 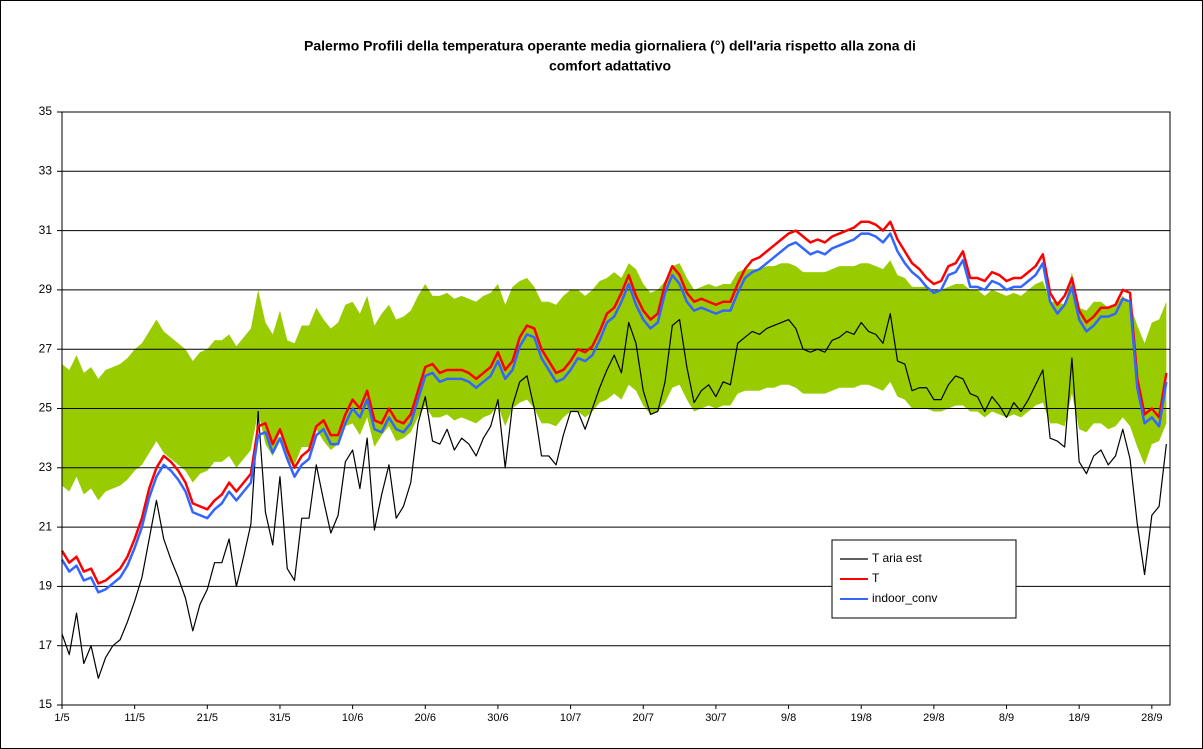 I want to click on x-tick-label: 31/5, so click(x=279, y=718).